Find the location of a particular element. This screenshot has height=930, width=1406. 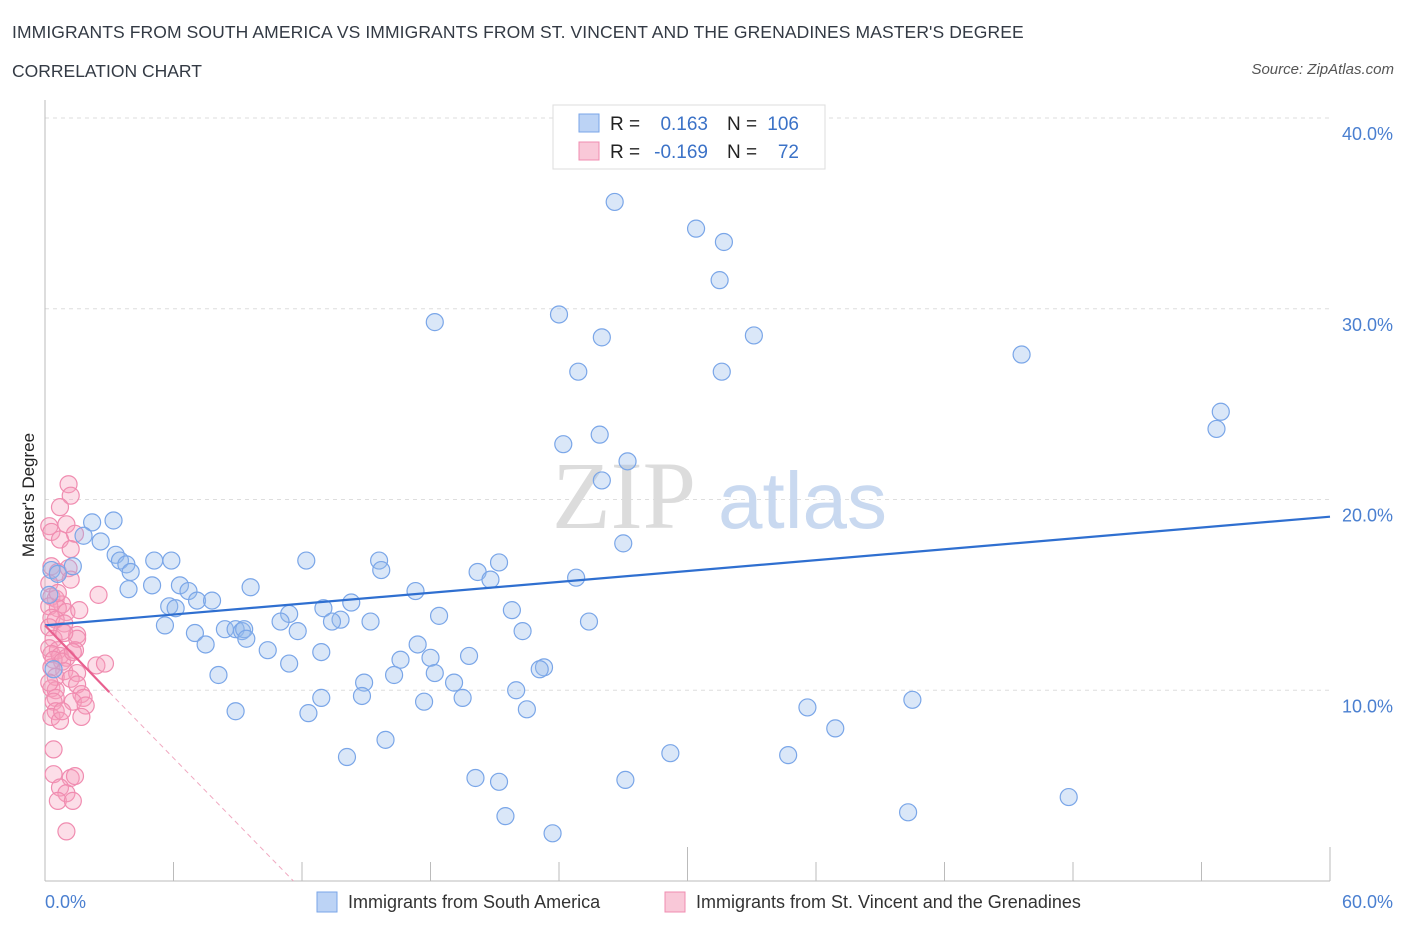

trend-line-svg-extension is located at coordinates (201, 786).